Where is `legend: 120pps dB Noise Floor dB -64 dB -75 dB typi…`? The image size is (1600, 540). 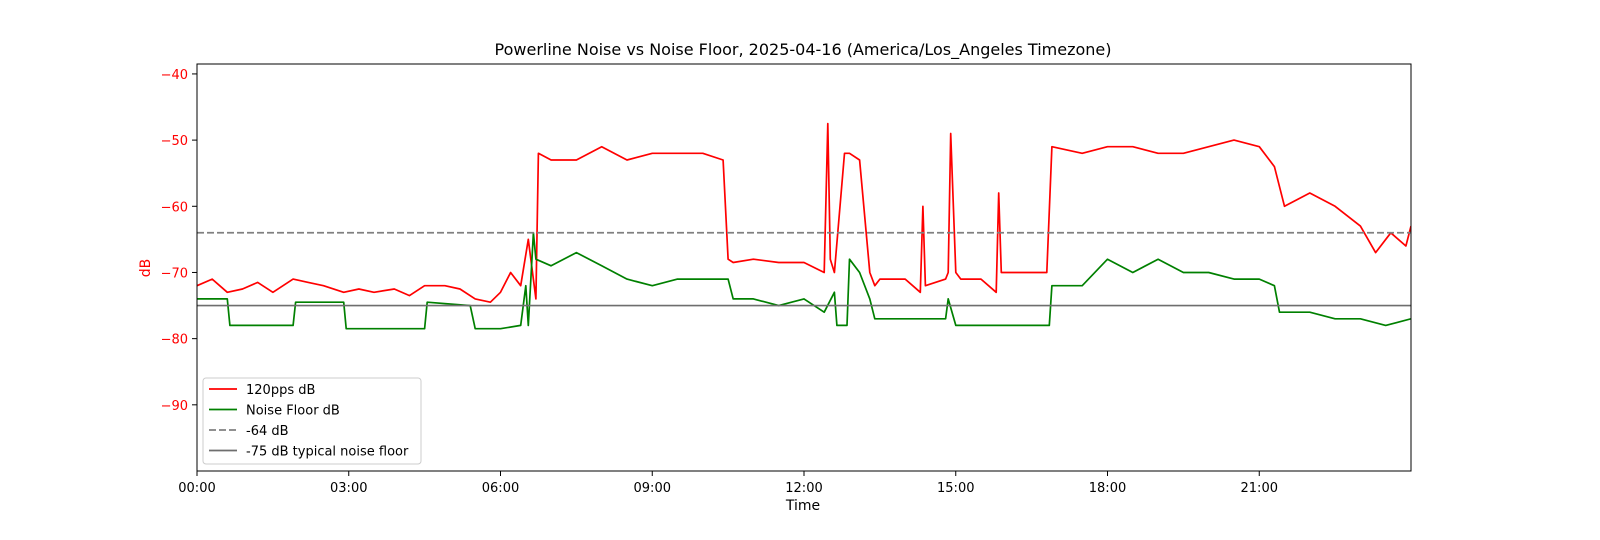 legend: 120pps dB Noise Floor dB -64 dB -75 dB typi… is located at coordinates (312, 421).